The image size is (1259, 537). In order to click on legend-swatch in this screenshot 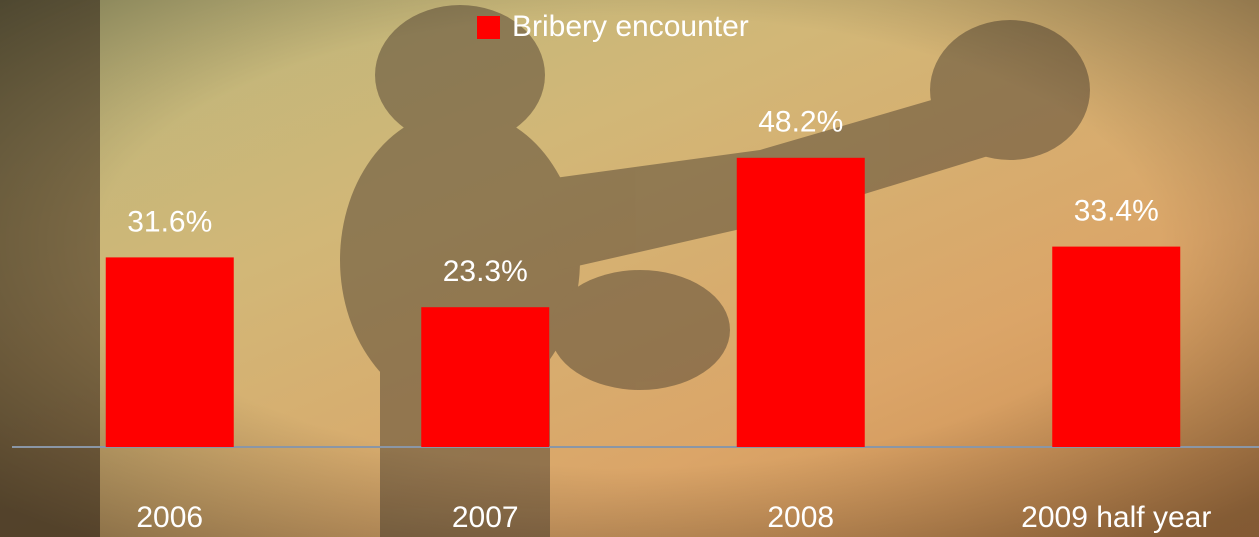, I will do `click(488, 27)`.